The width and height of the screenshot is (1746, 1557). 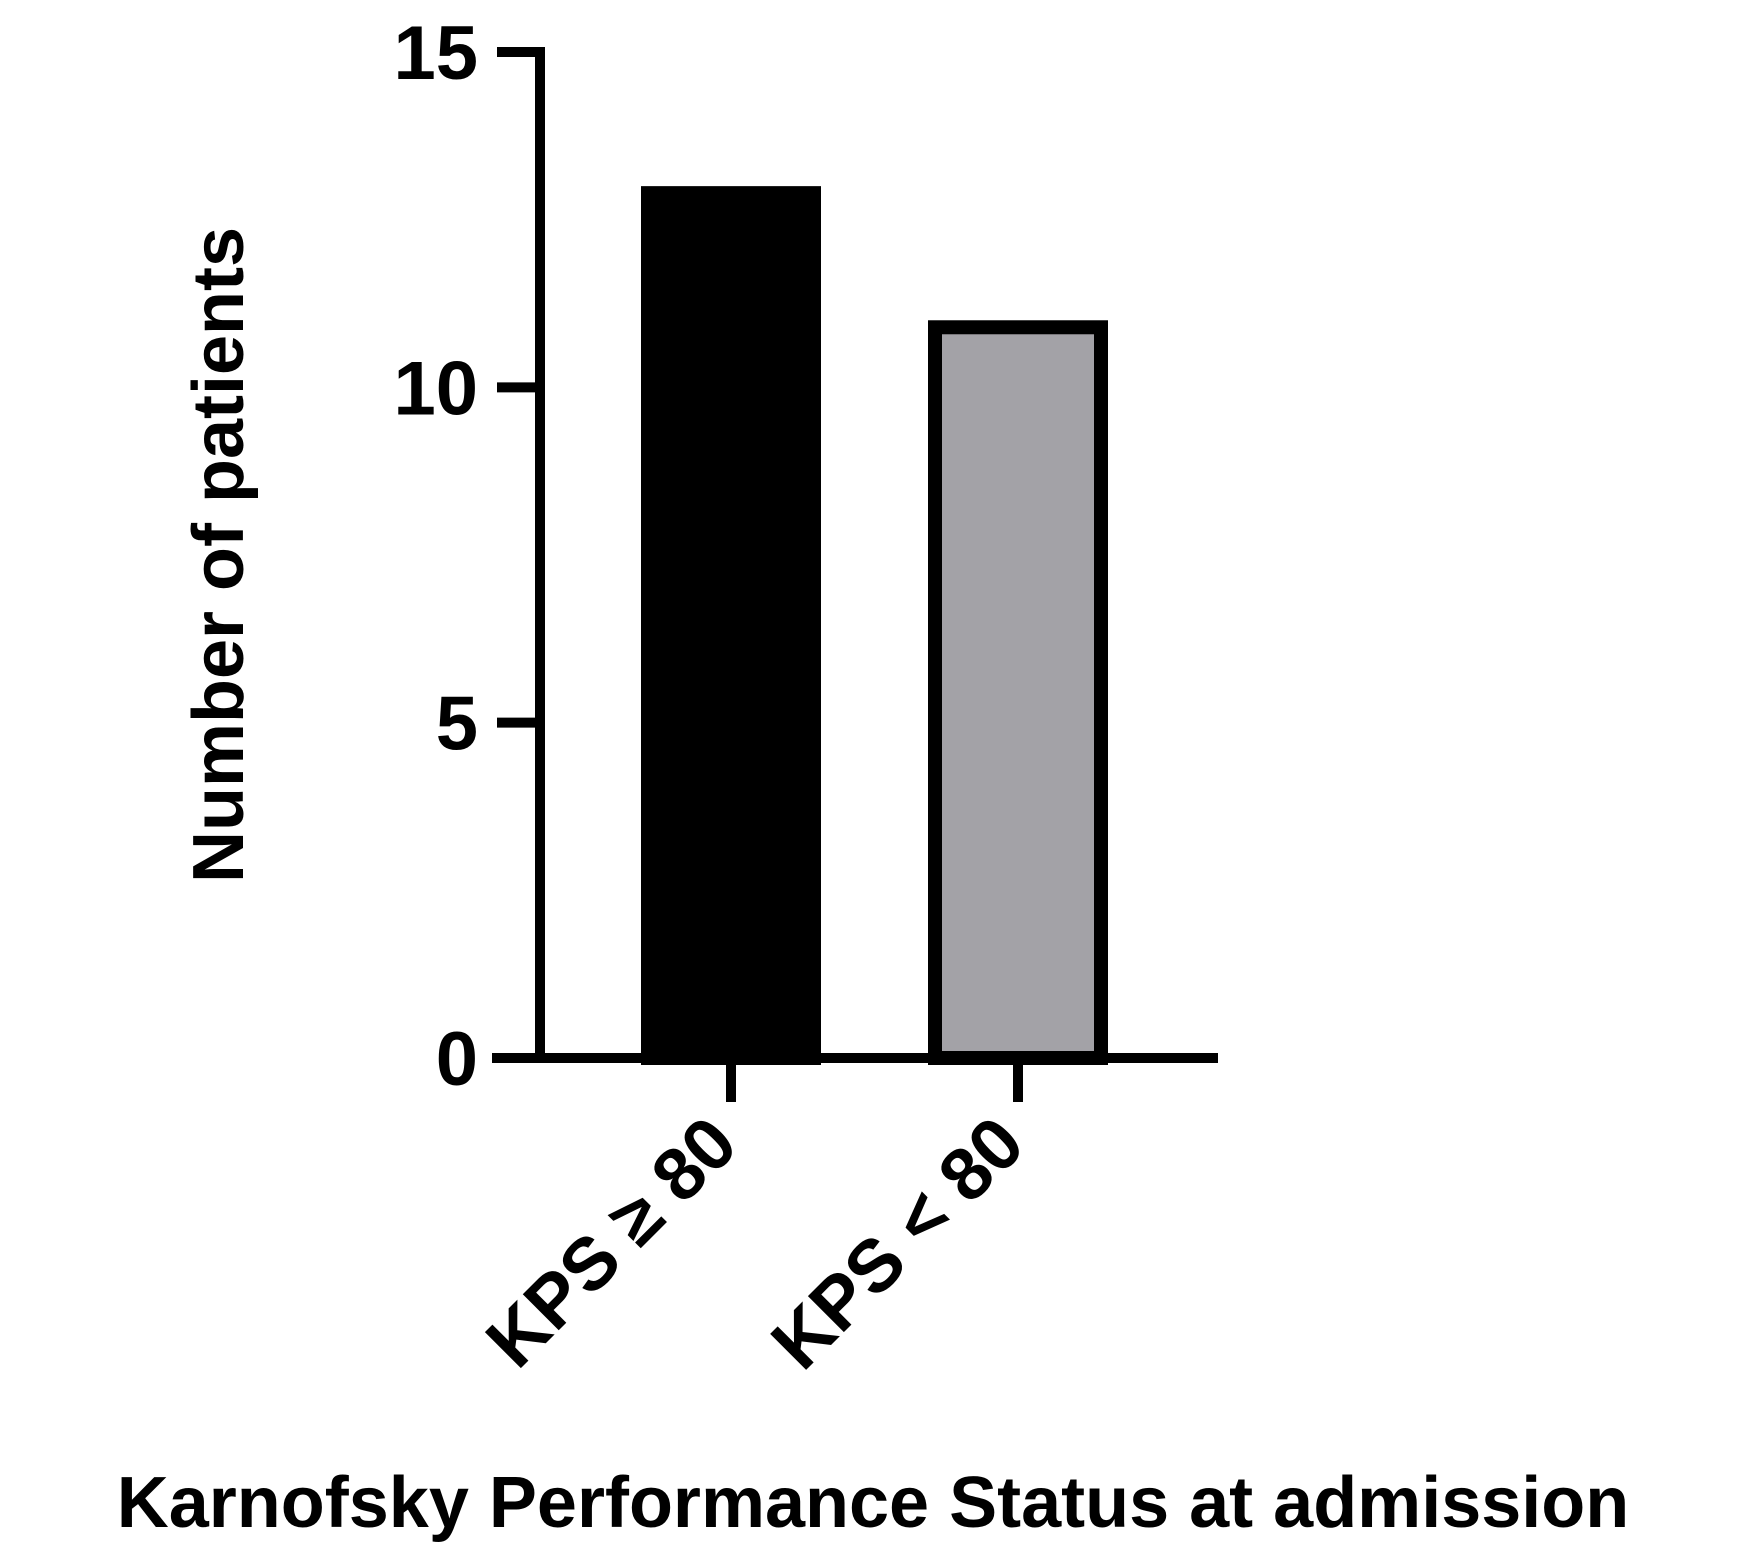 I want to click on y-tick-label: 0, so click(x=457, y=1059).